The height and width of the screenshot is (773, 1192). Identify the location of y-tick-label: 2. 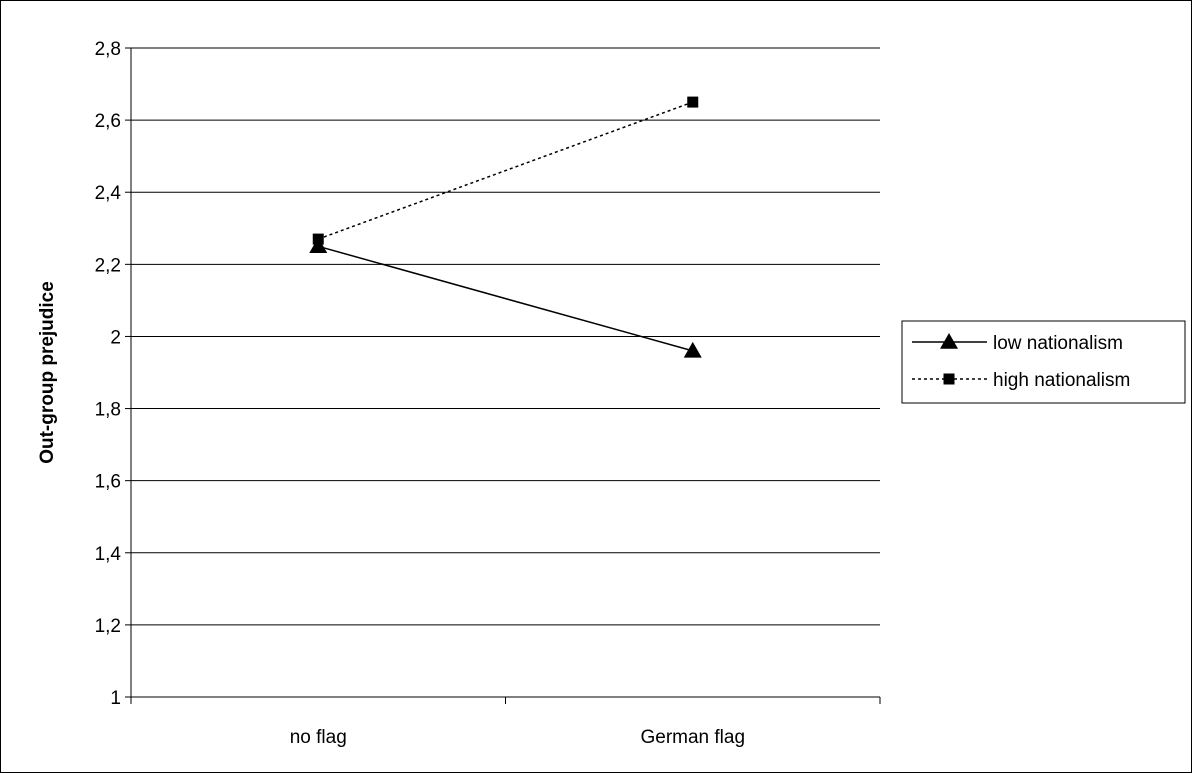
(115, 337).